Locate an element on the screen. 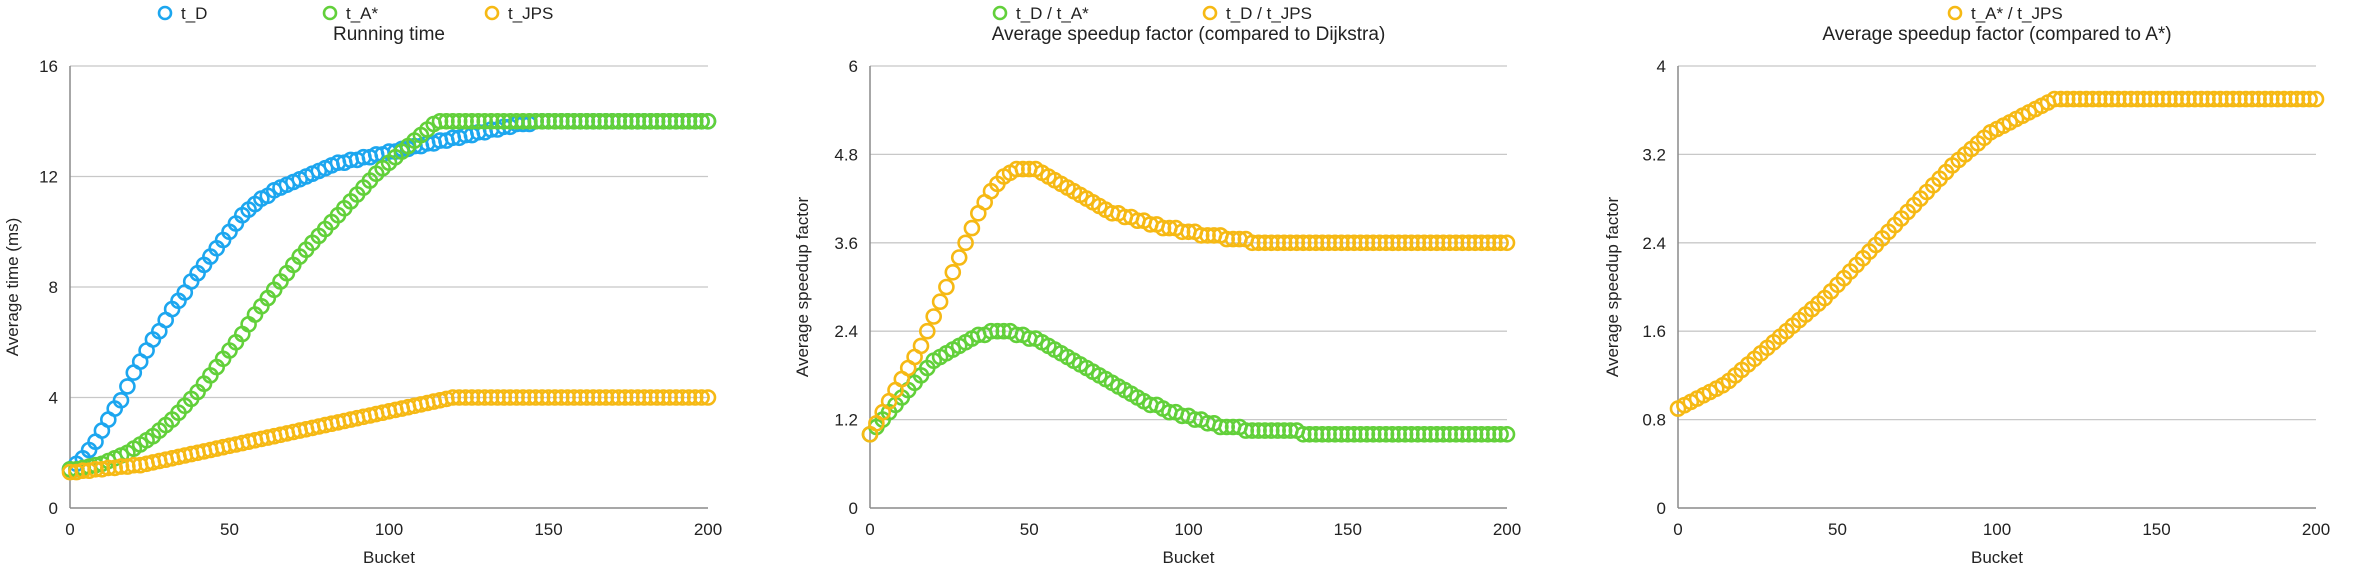  legend-marker-t-a-t-jps is located at coordinates (1955, 13).